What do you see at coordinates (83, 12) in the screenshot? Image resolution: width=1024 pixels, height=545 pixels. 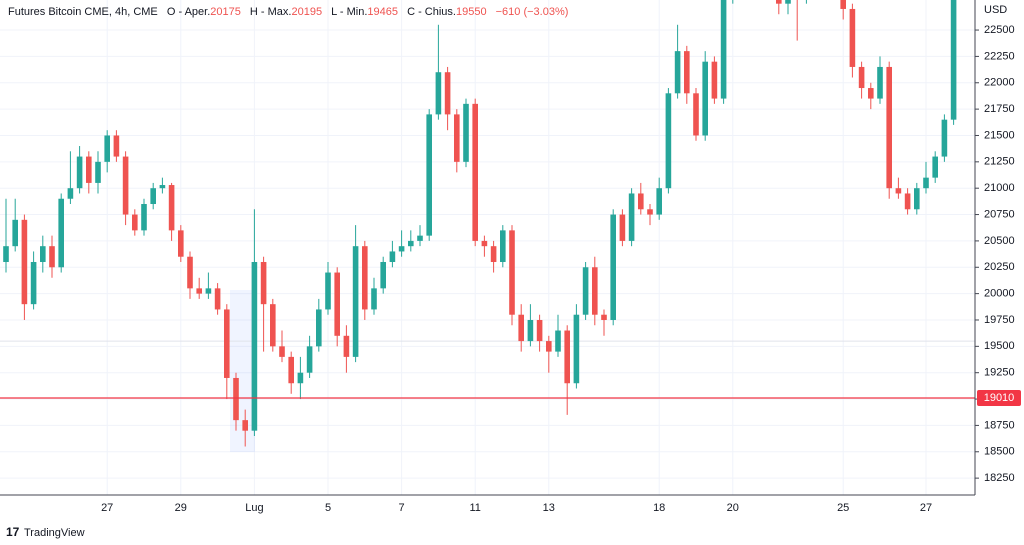 I see `symbol: Futures Bitcoin CME, 4h, CME` at bounding box center [83, 12].